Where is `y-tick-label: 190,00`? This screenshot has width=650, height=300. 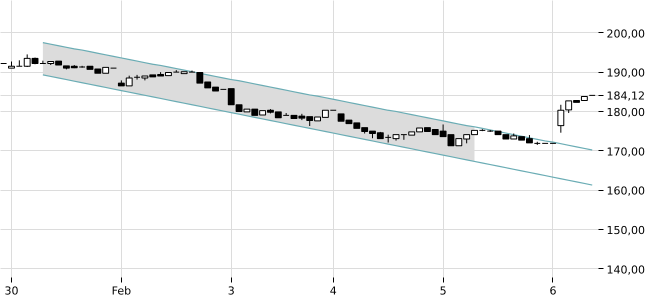 y-tick-label: 190,00 is located at coordinates (625, 73).